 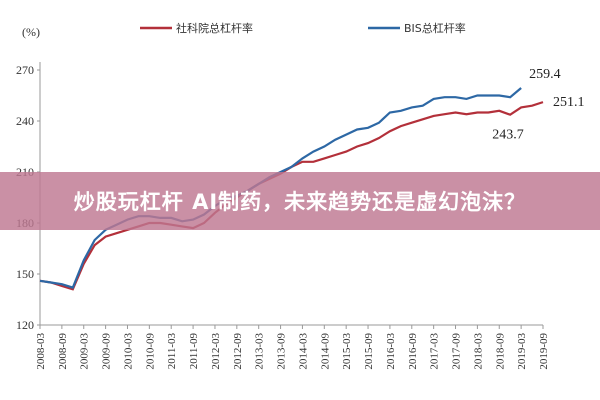 I want to click on x-tick-label: 2008-03, so click(x=41, y=351).